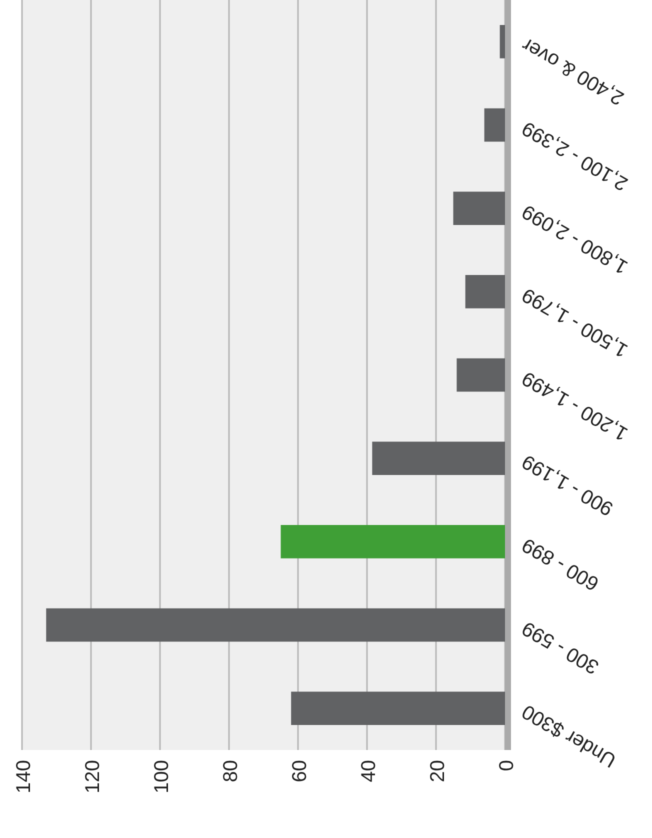 Image resolution: width=652 pixels, height=838 pixels. Describe the element at coordinates (24, 777) in the screenshot. I see `x-tick-label: 140` at that location.